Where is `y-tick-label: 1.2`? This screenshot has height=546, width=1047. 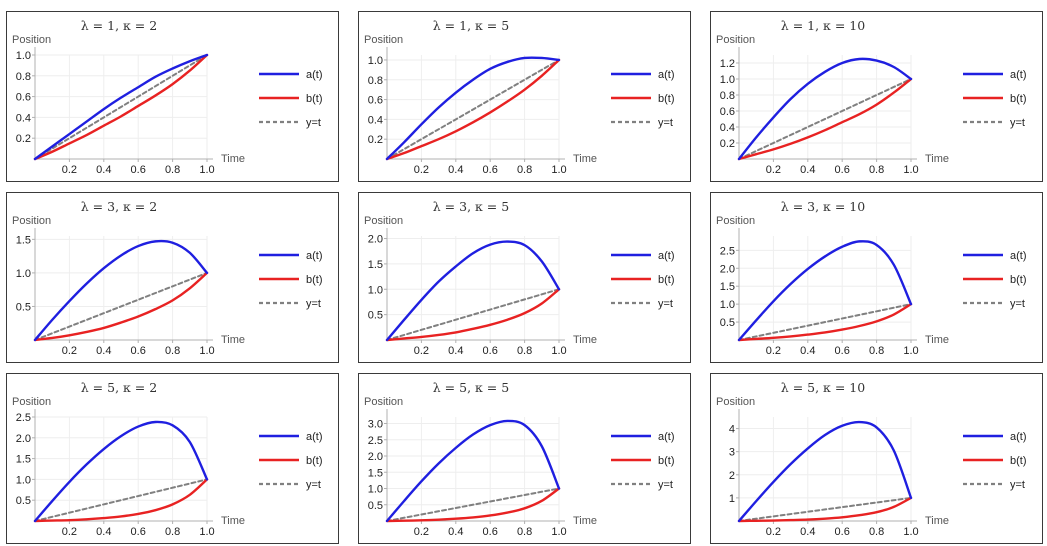
y-tick-label: 1.2 is located at coordinates (727, 64).